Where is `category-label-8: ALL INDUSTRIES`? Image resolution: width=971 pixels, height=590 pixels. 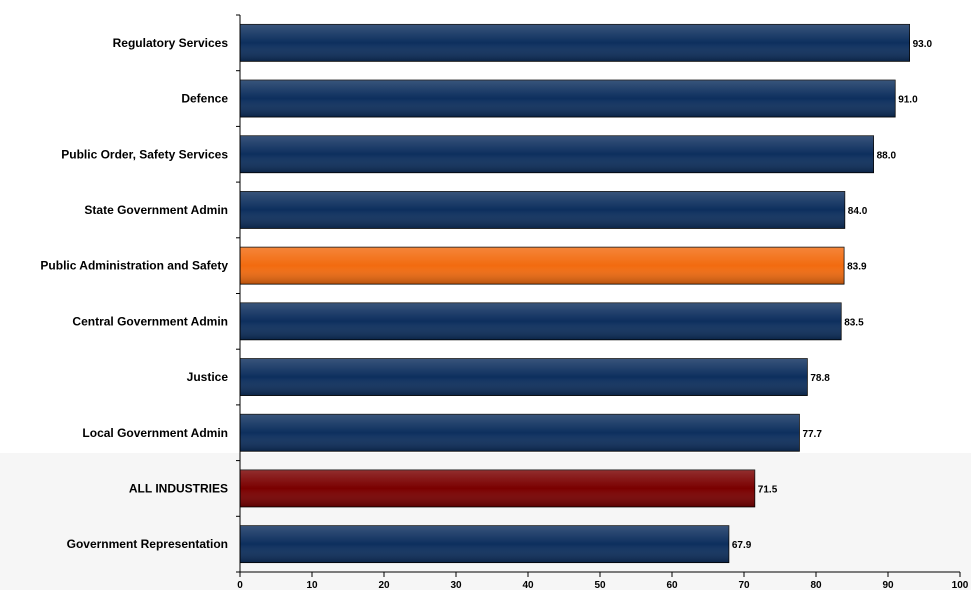 category-label-8: ALL INDUSTRIES is located at coordinates (178, 488).